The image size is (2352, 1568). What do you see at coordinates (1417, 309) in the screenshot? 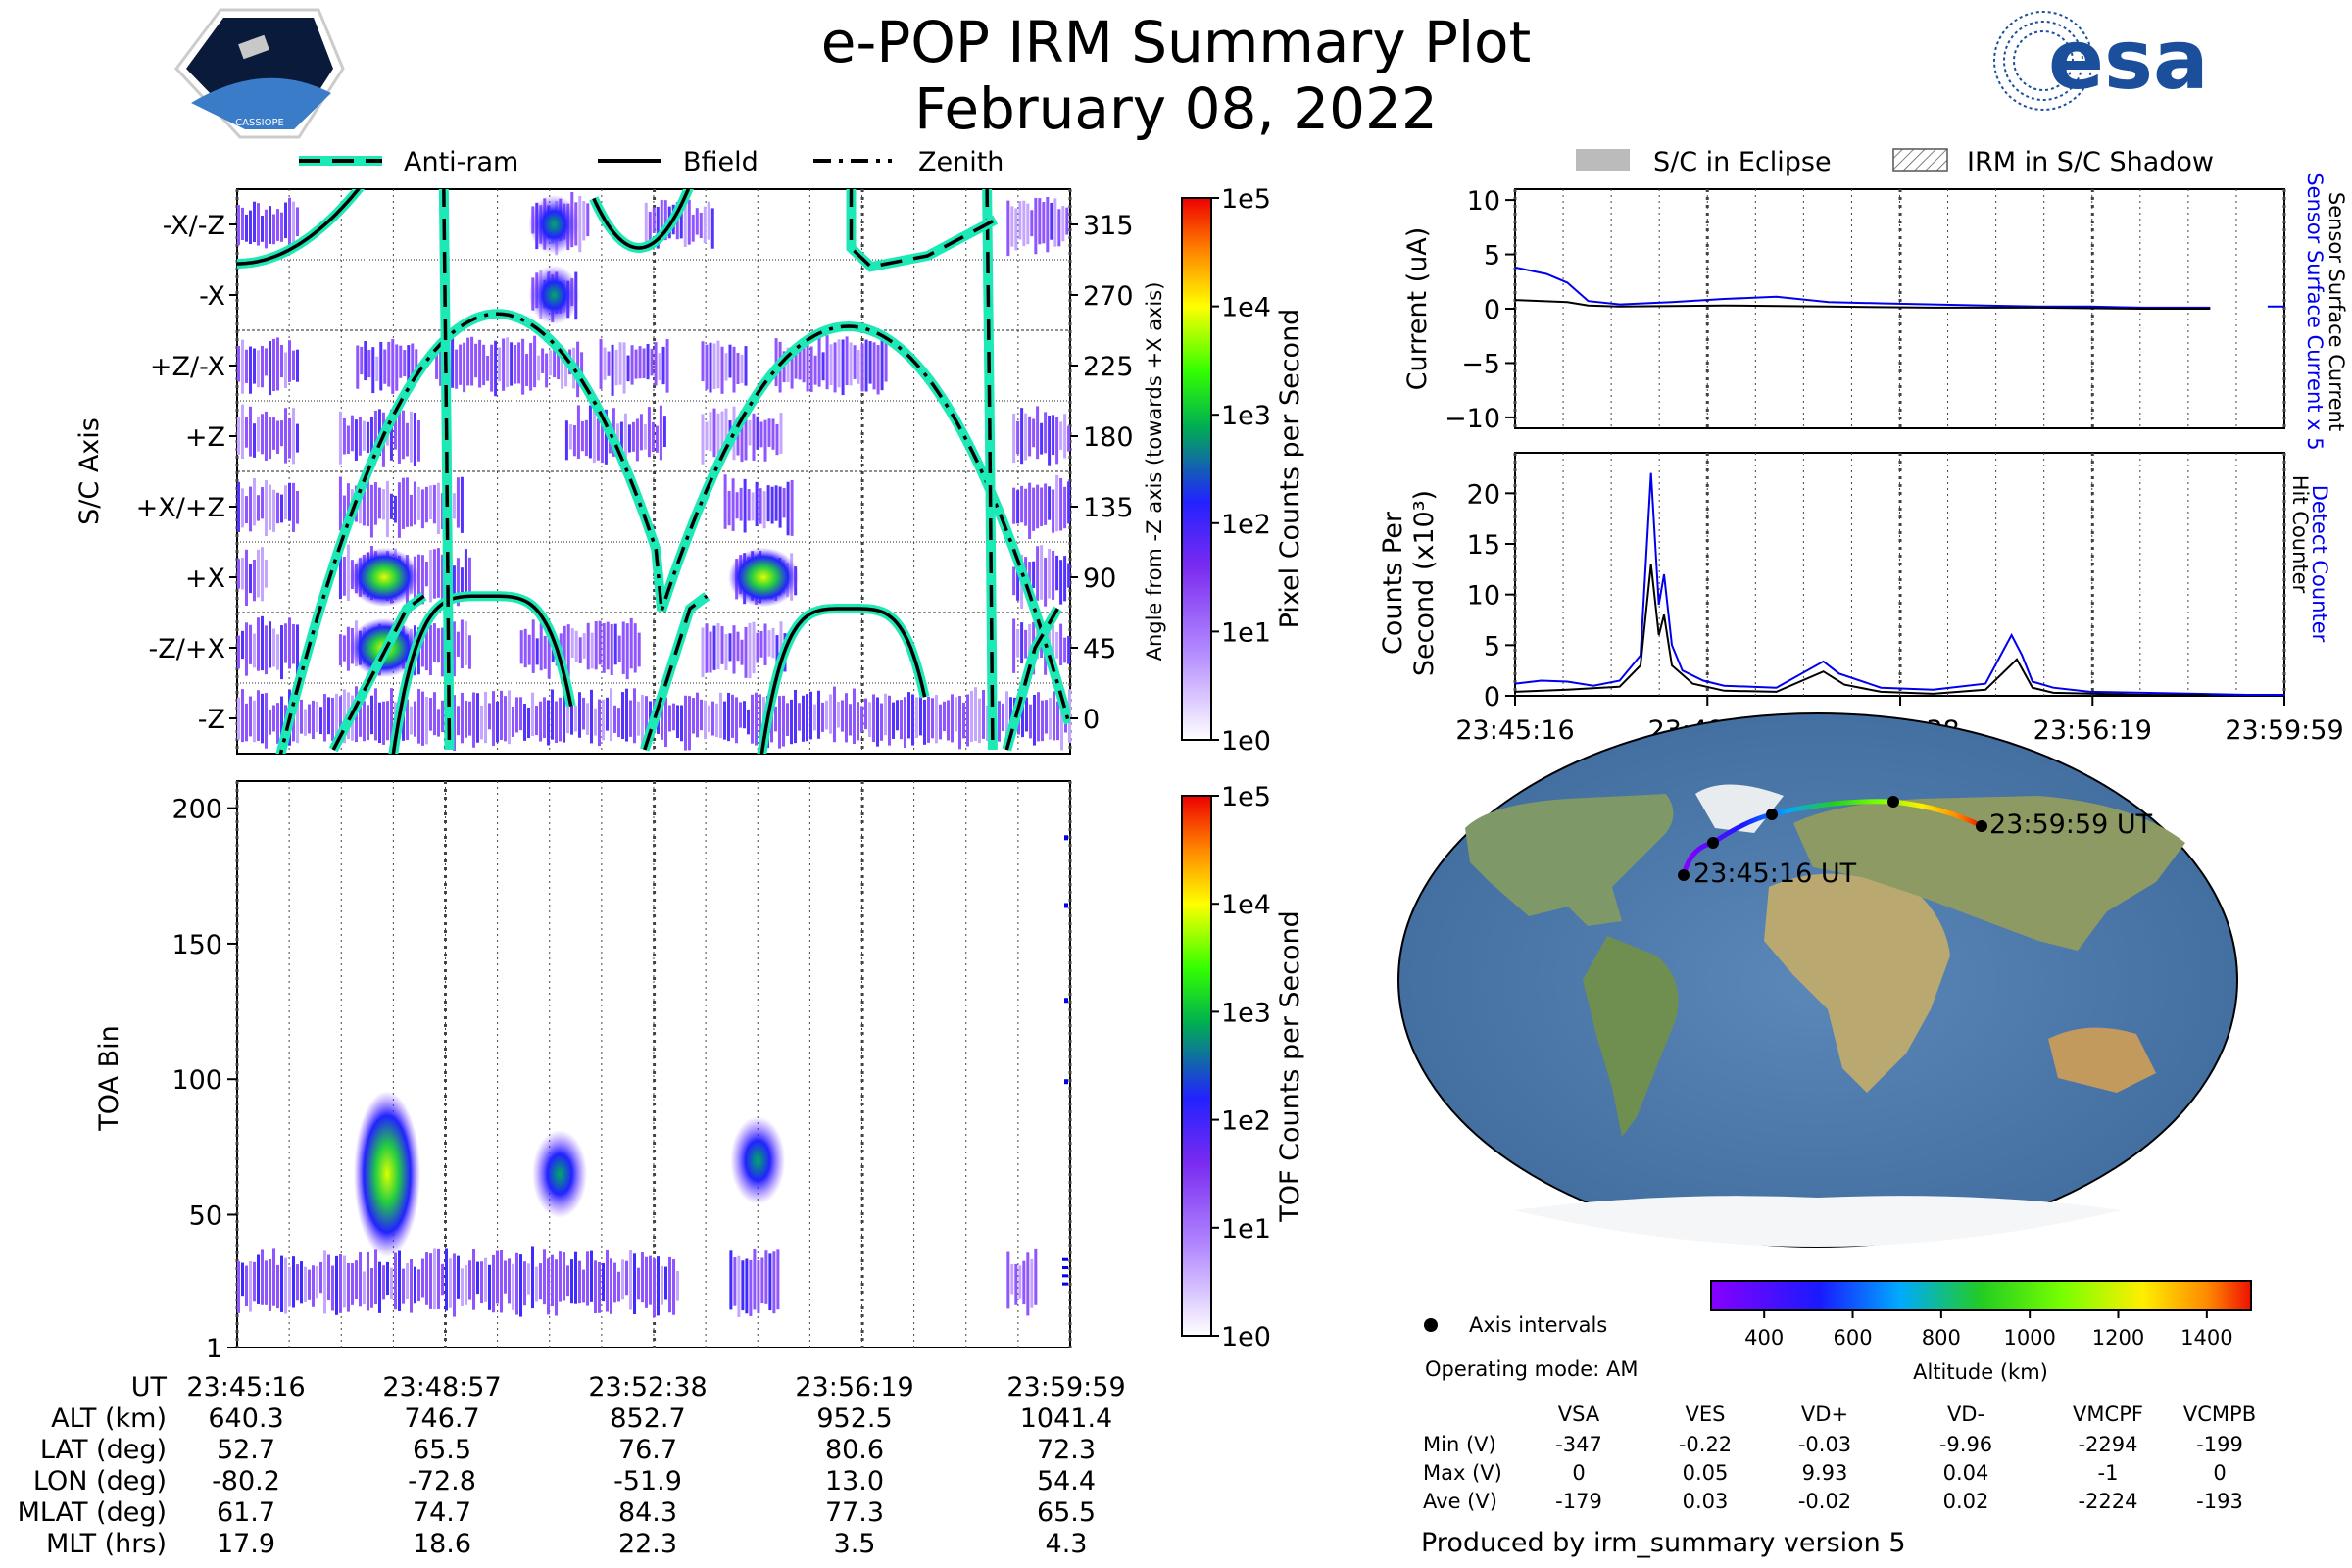
I see `current-ylabel: Current (uA)` at bounding box center [1417, 309].